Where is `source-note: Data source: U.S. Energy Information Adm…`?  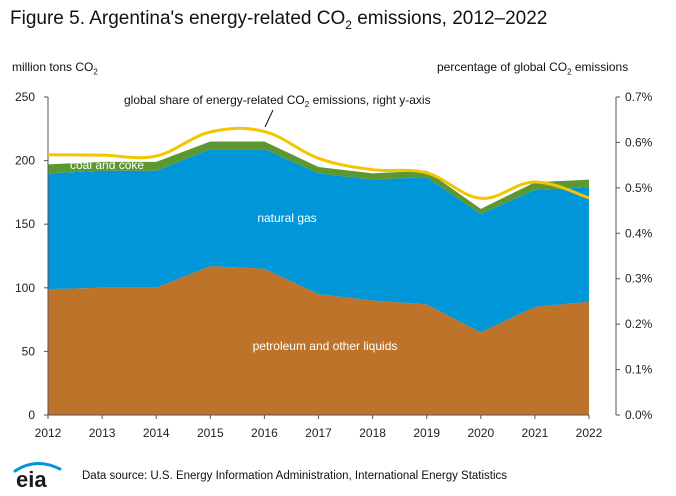
source-note: Data source: U.S. Energy Information Adm… is located at coordinates (295, 476).